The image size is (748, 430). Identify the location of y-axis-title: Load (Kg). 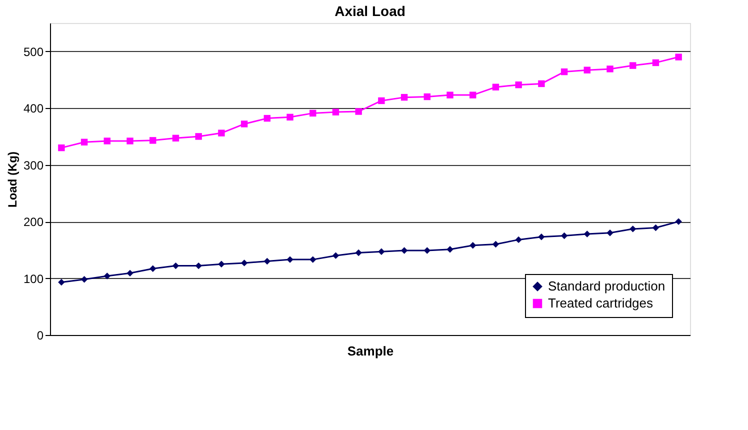
(12, 180).